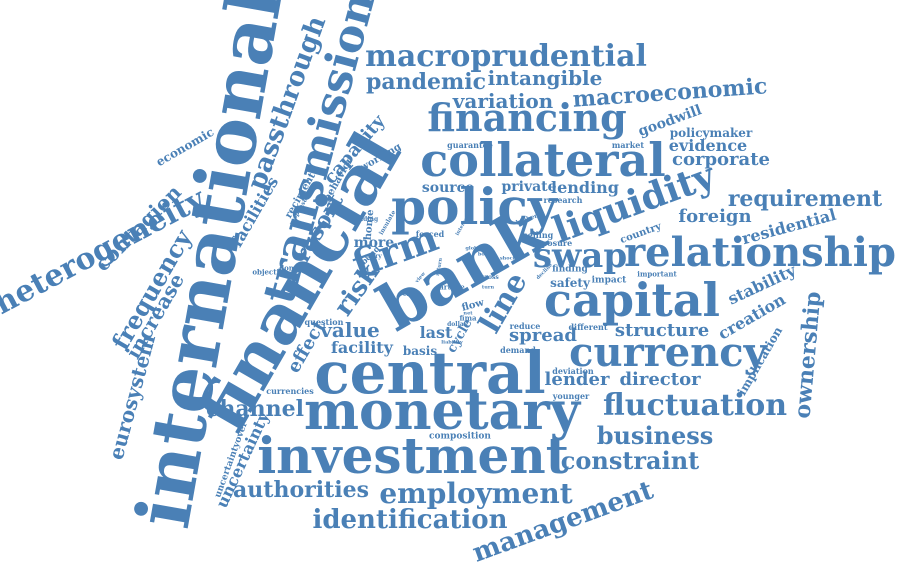 The image size is (900, 565). I want to click on cloud-word: important, so click(657, 274).